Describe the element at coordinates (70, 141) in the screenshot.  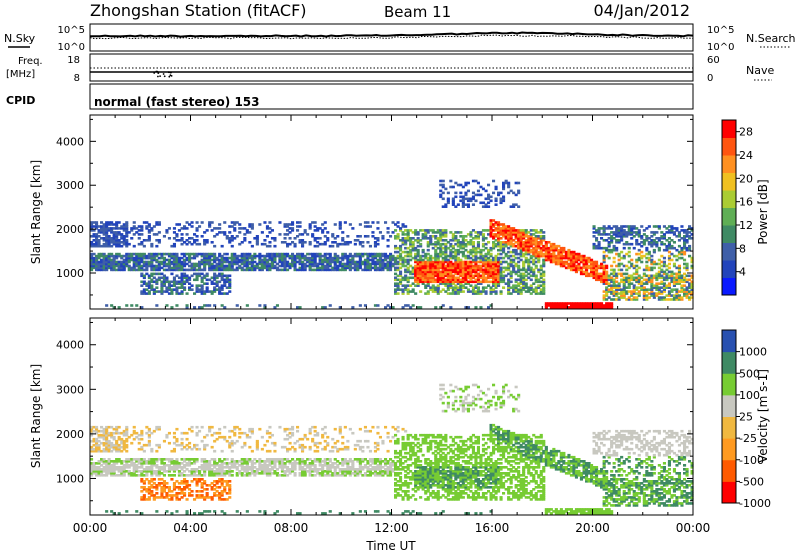
I see `power-ytick-label: 4000` at that location.